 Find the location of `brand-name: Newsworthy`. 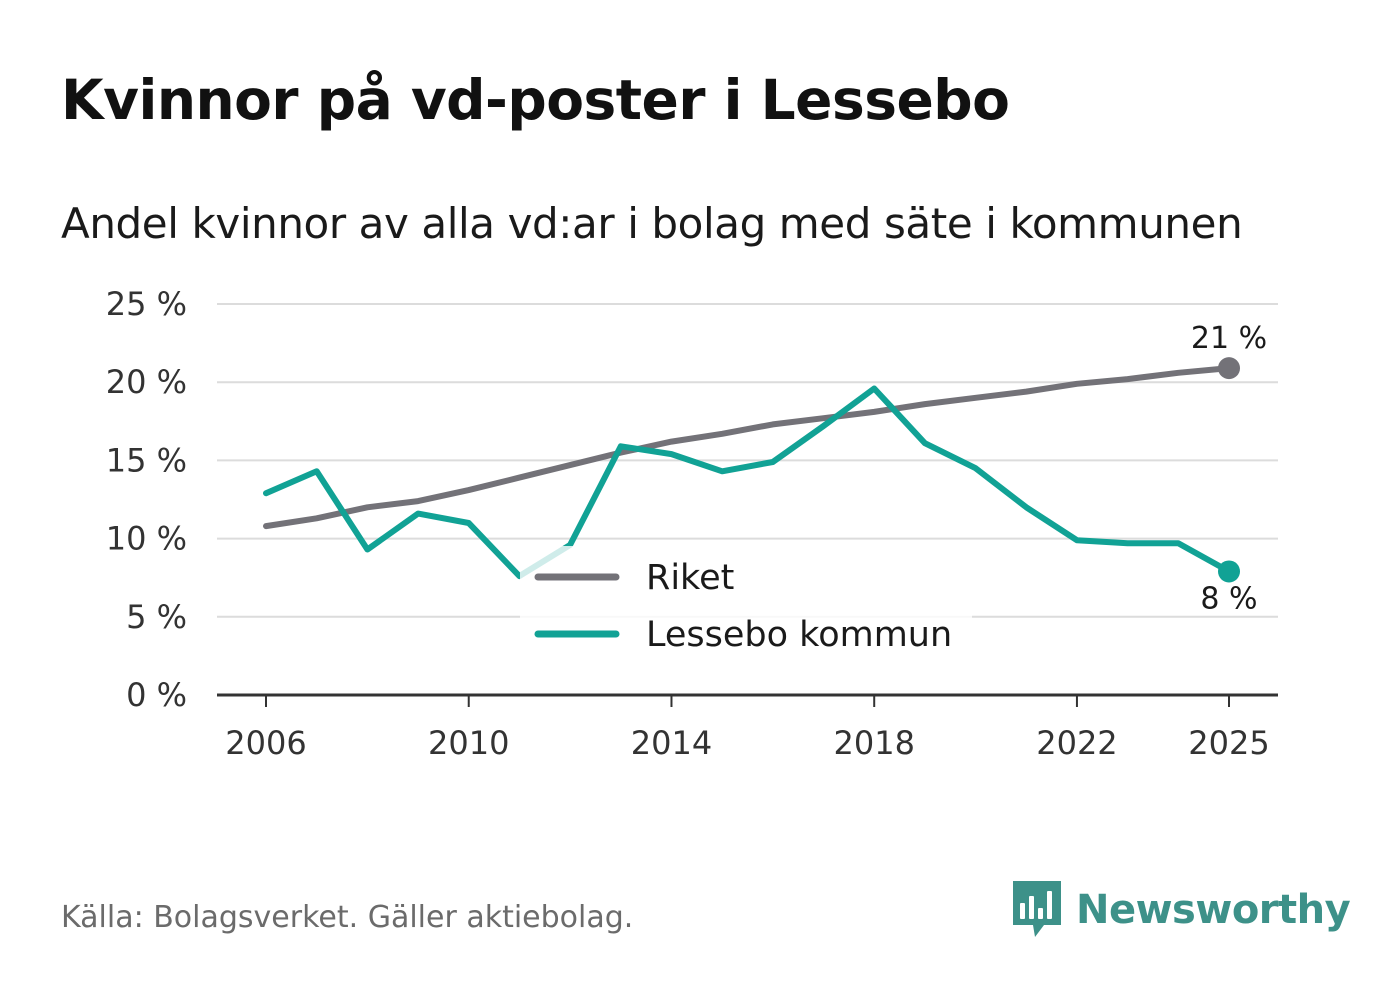

brand-name: Newsworthy is located at coordinates (1213, 910).